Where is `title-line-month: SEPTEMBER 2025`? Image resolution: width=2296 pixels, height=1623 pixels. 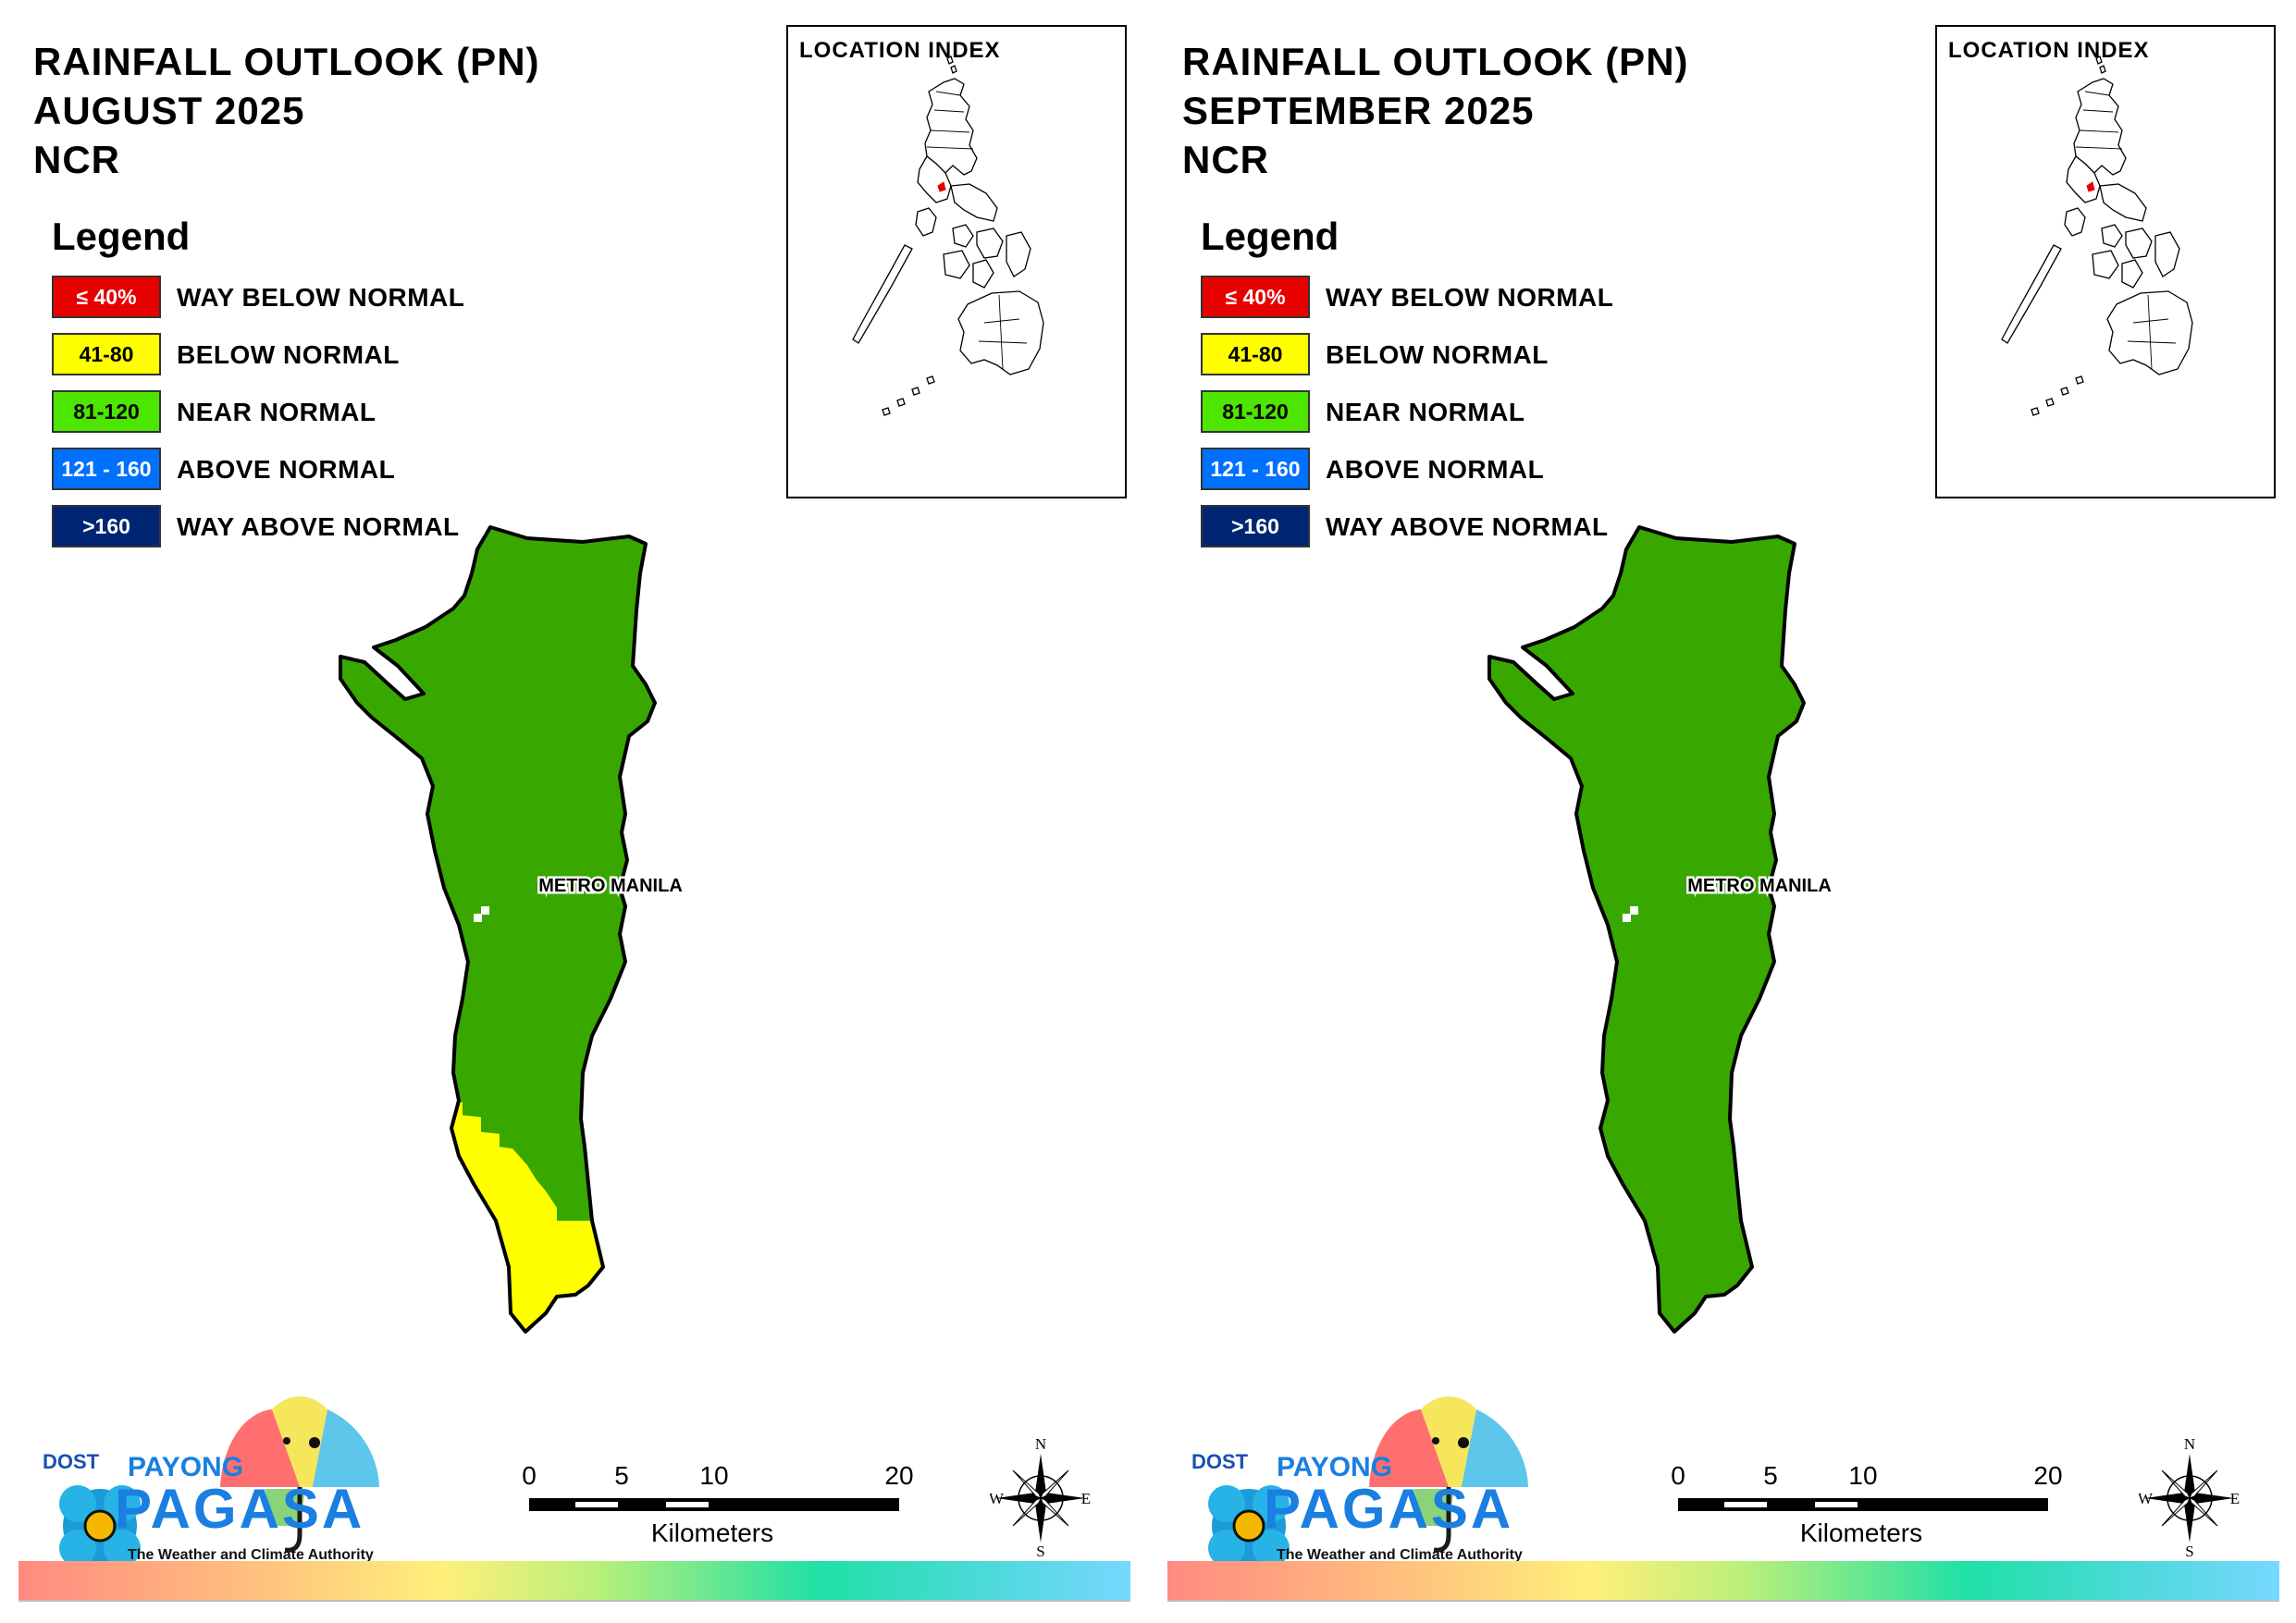
title-line-month: SEPTEMBER 2025 is located at coordinates (1358, 110).